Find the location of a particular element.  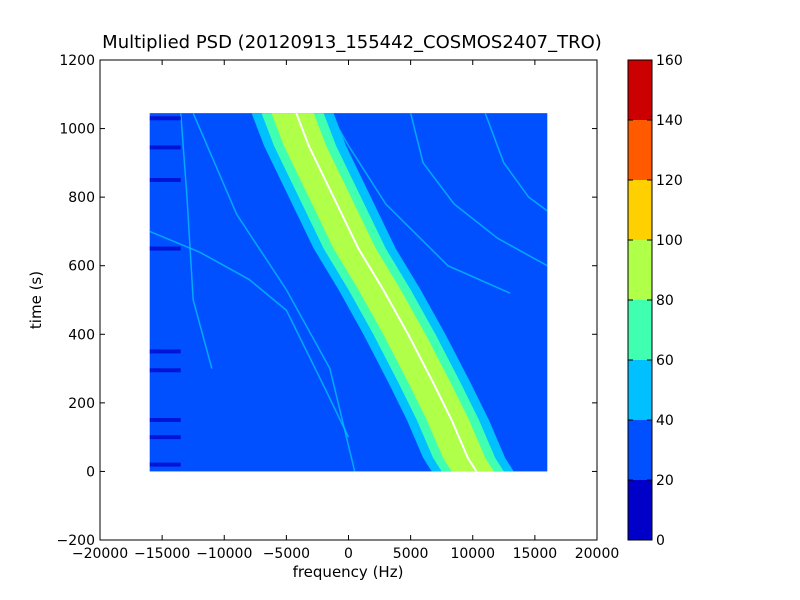

colorbar-tick-label: 120 is located at coordinates (669, 181).